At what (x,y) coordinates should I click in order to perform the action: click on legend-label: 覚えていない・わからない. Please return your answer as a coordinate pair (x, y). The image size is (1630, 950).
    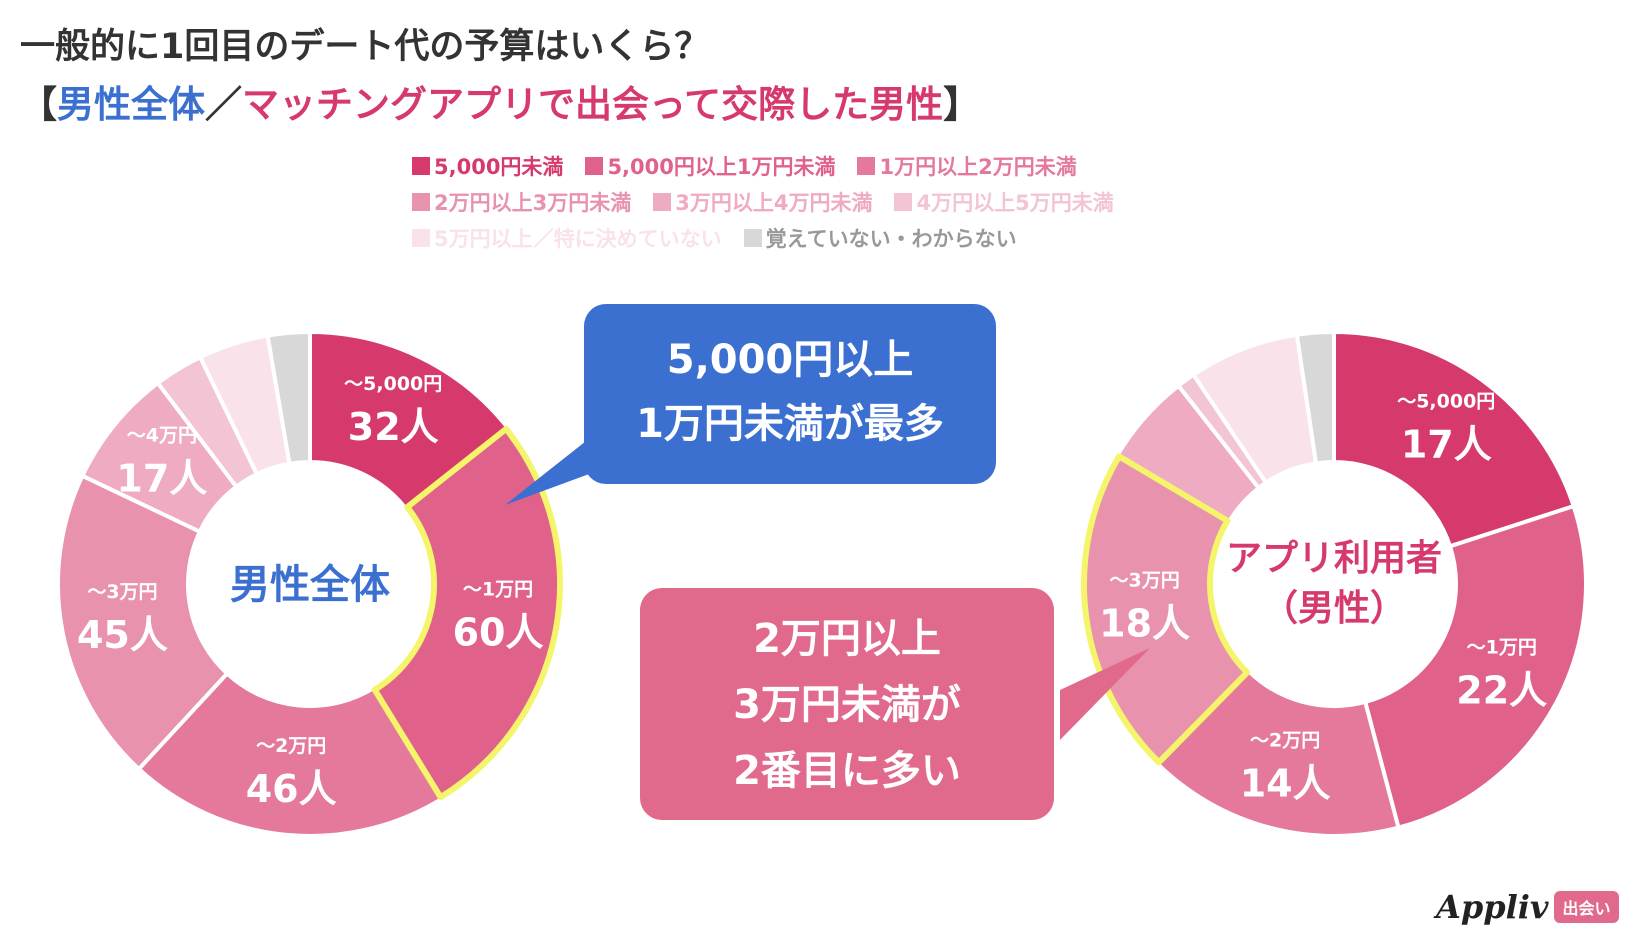
    Looking at the image, I should click on (891, 239).